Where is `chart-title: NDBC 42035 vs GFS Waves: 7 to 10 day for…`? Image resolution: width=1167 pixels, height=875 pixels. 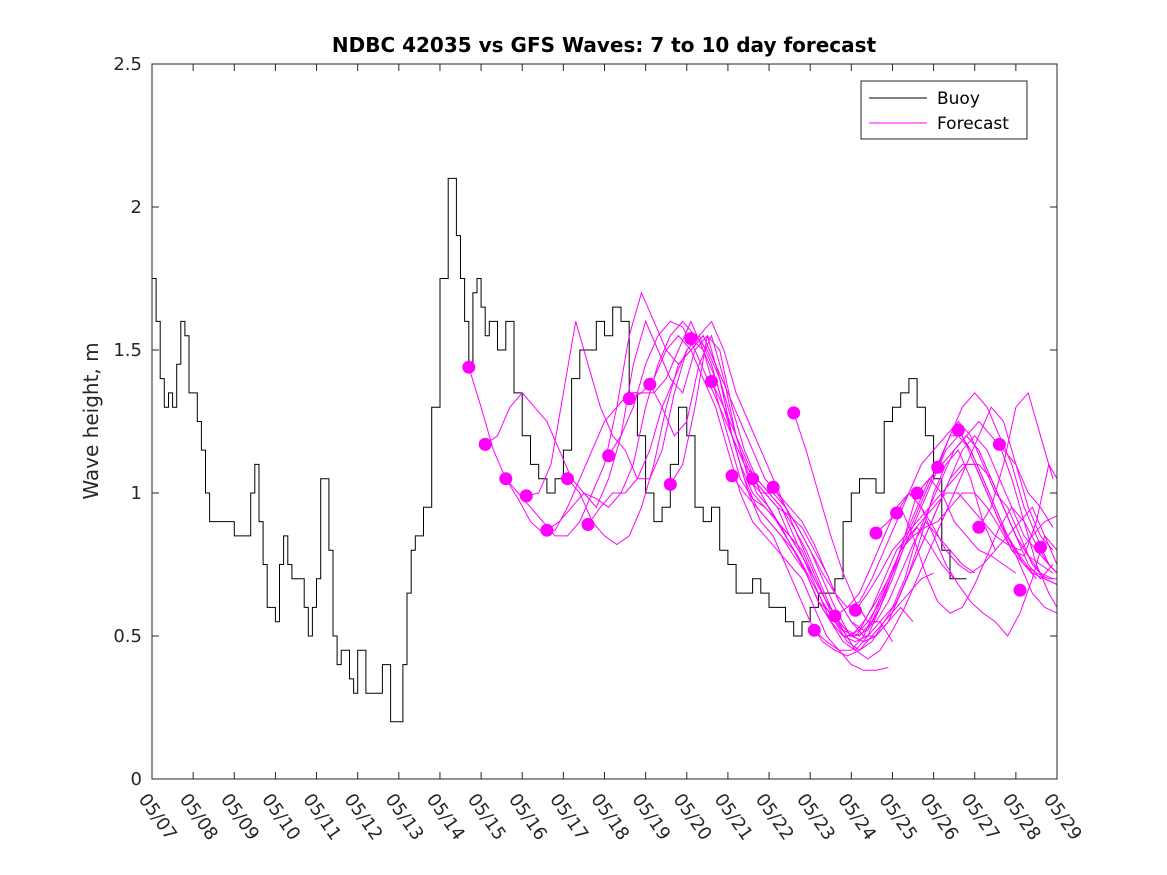 chart-title: NDBC 42035 vs GFS Waves: 7 to 10 day for… is located at coordinates (604, 45).